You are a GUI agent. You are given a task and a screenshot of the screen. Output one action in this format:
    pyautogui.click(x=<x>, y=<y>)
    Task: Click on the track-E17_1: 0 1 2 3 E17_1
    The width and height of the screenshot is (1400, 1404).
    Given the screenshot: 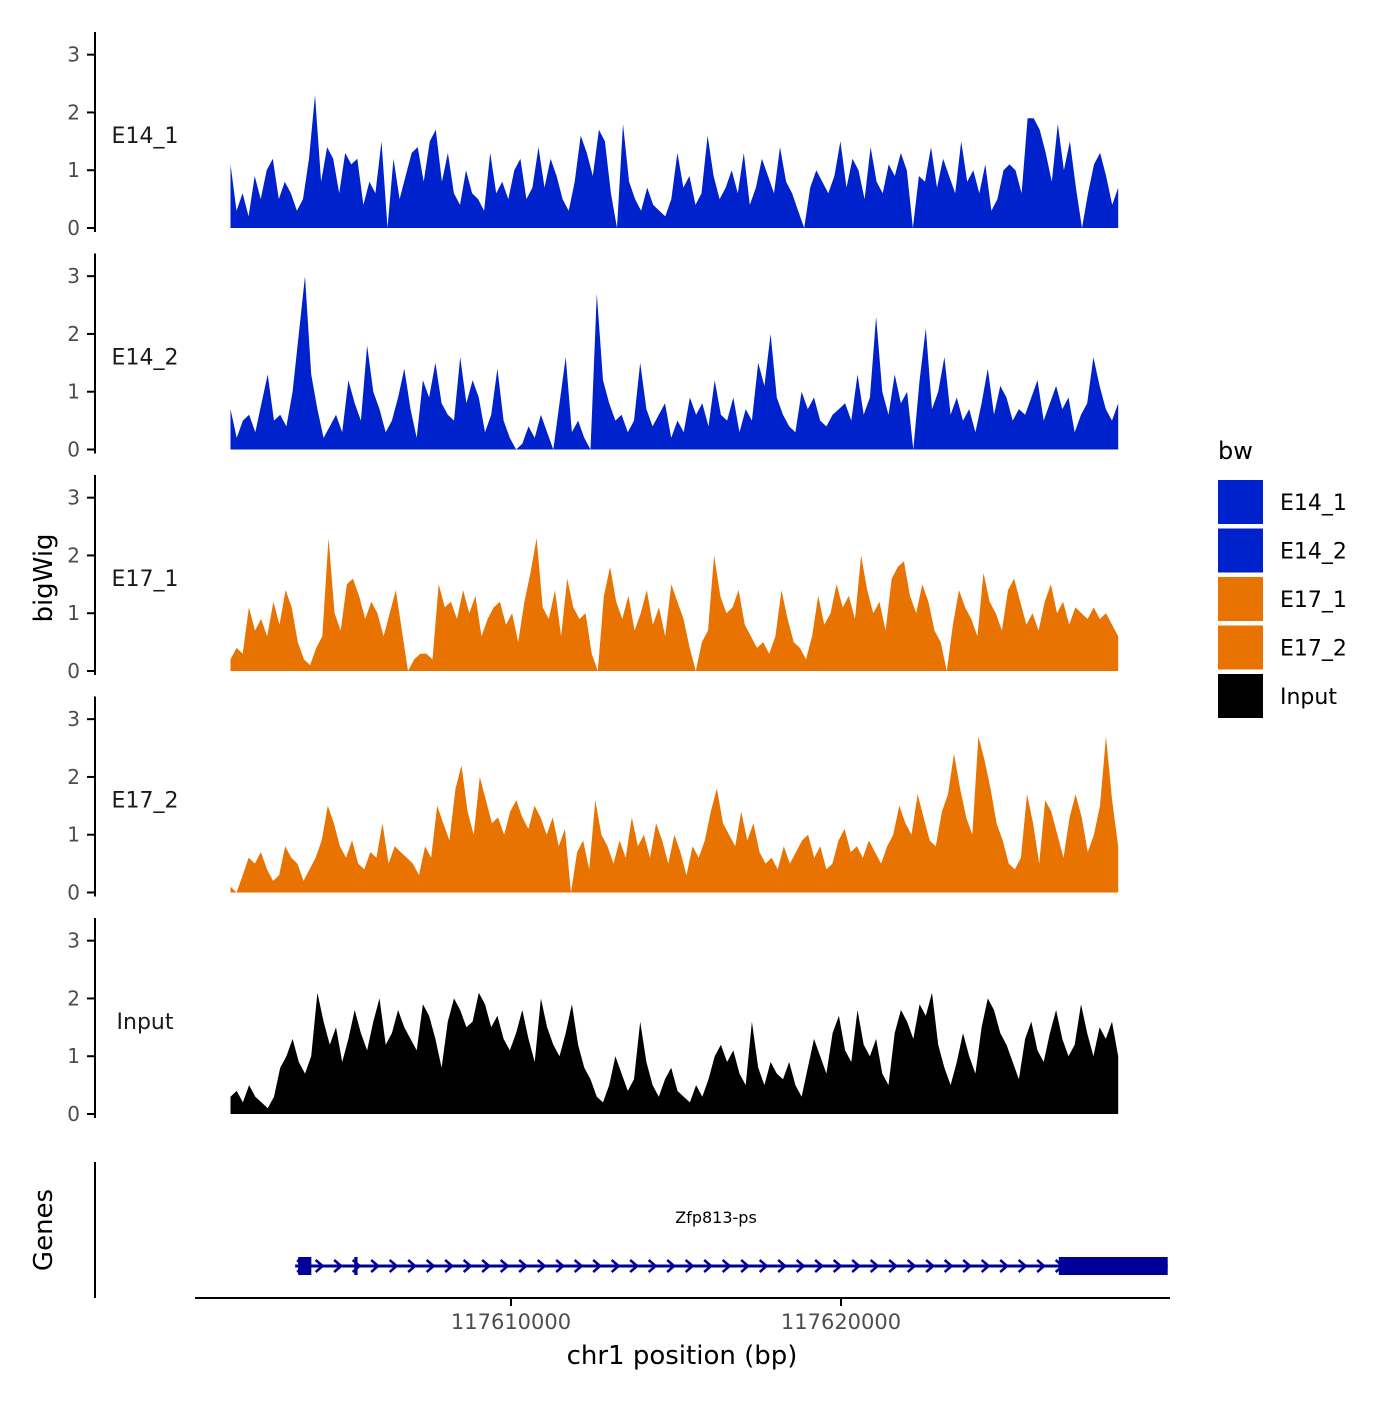 What is the action you would take?
    pyautogui.click(x=593, y=579)
    